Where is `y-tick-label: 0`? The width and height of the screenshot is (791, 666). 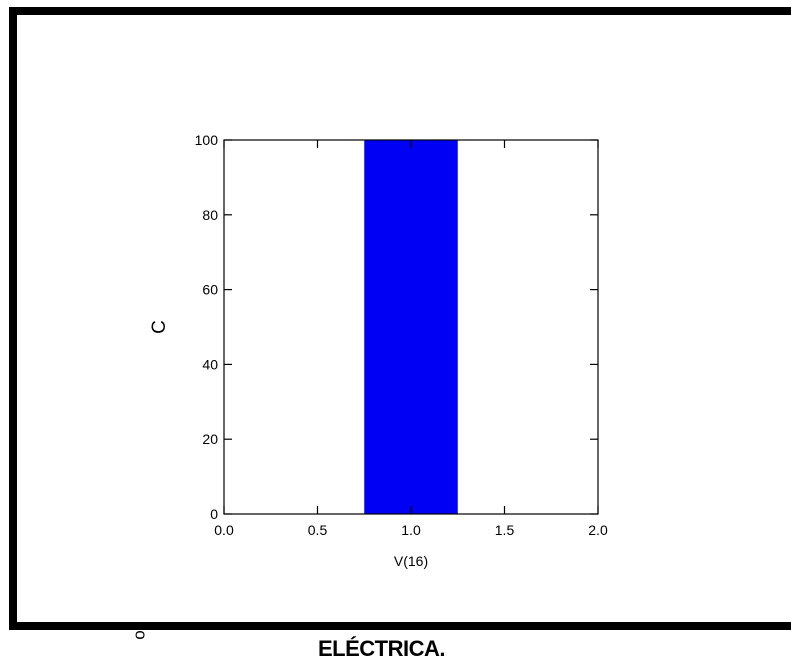
y-tick-label: 0 is located at coordinates (214, 514).